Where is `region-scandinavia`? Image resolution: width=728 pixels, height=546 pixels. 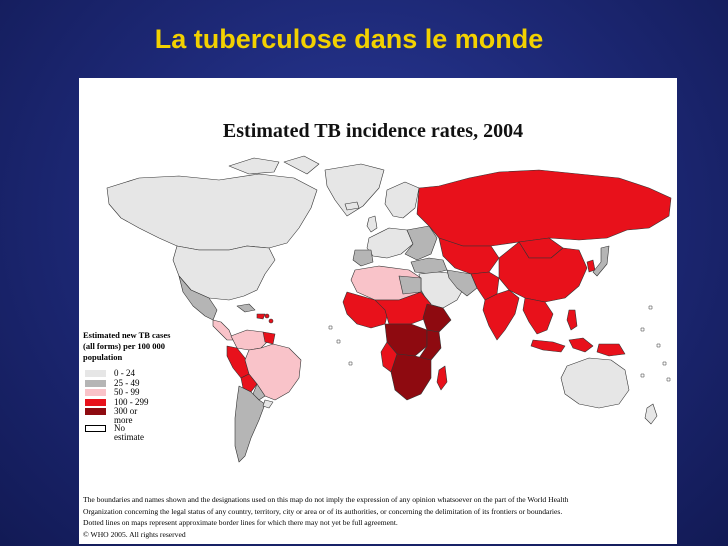 region-scandinavia is located at coordinates (402, 200).